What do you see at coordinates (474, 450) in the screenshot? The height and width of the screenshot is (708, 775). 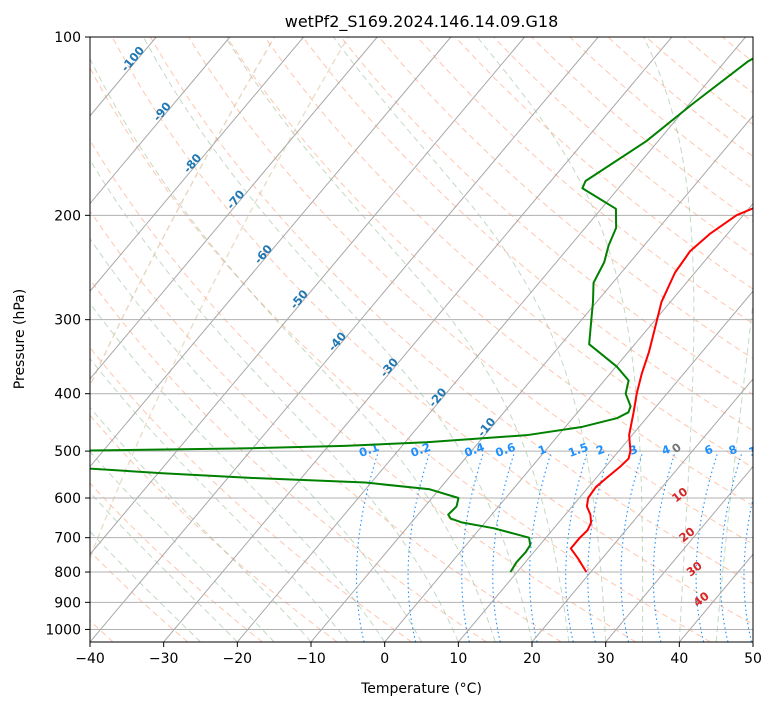 I see `mixing-ratio-label: 0.4` at bounding box center [474, 450].